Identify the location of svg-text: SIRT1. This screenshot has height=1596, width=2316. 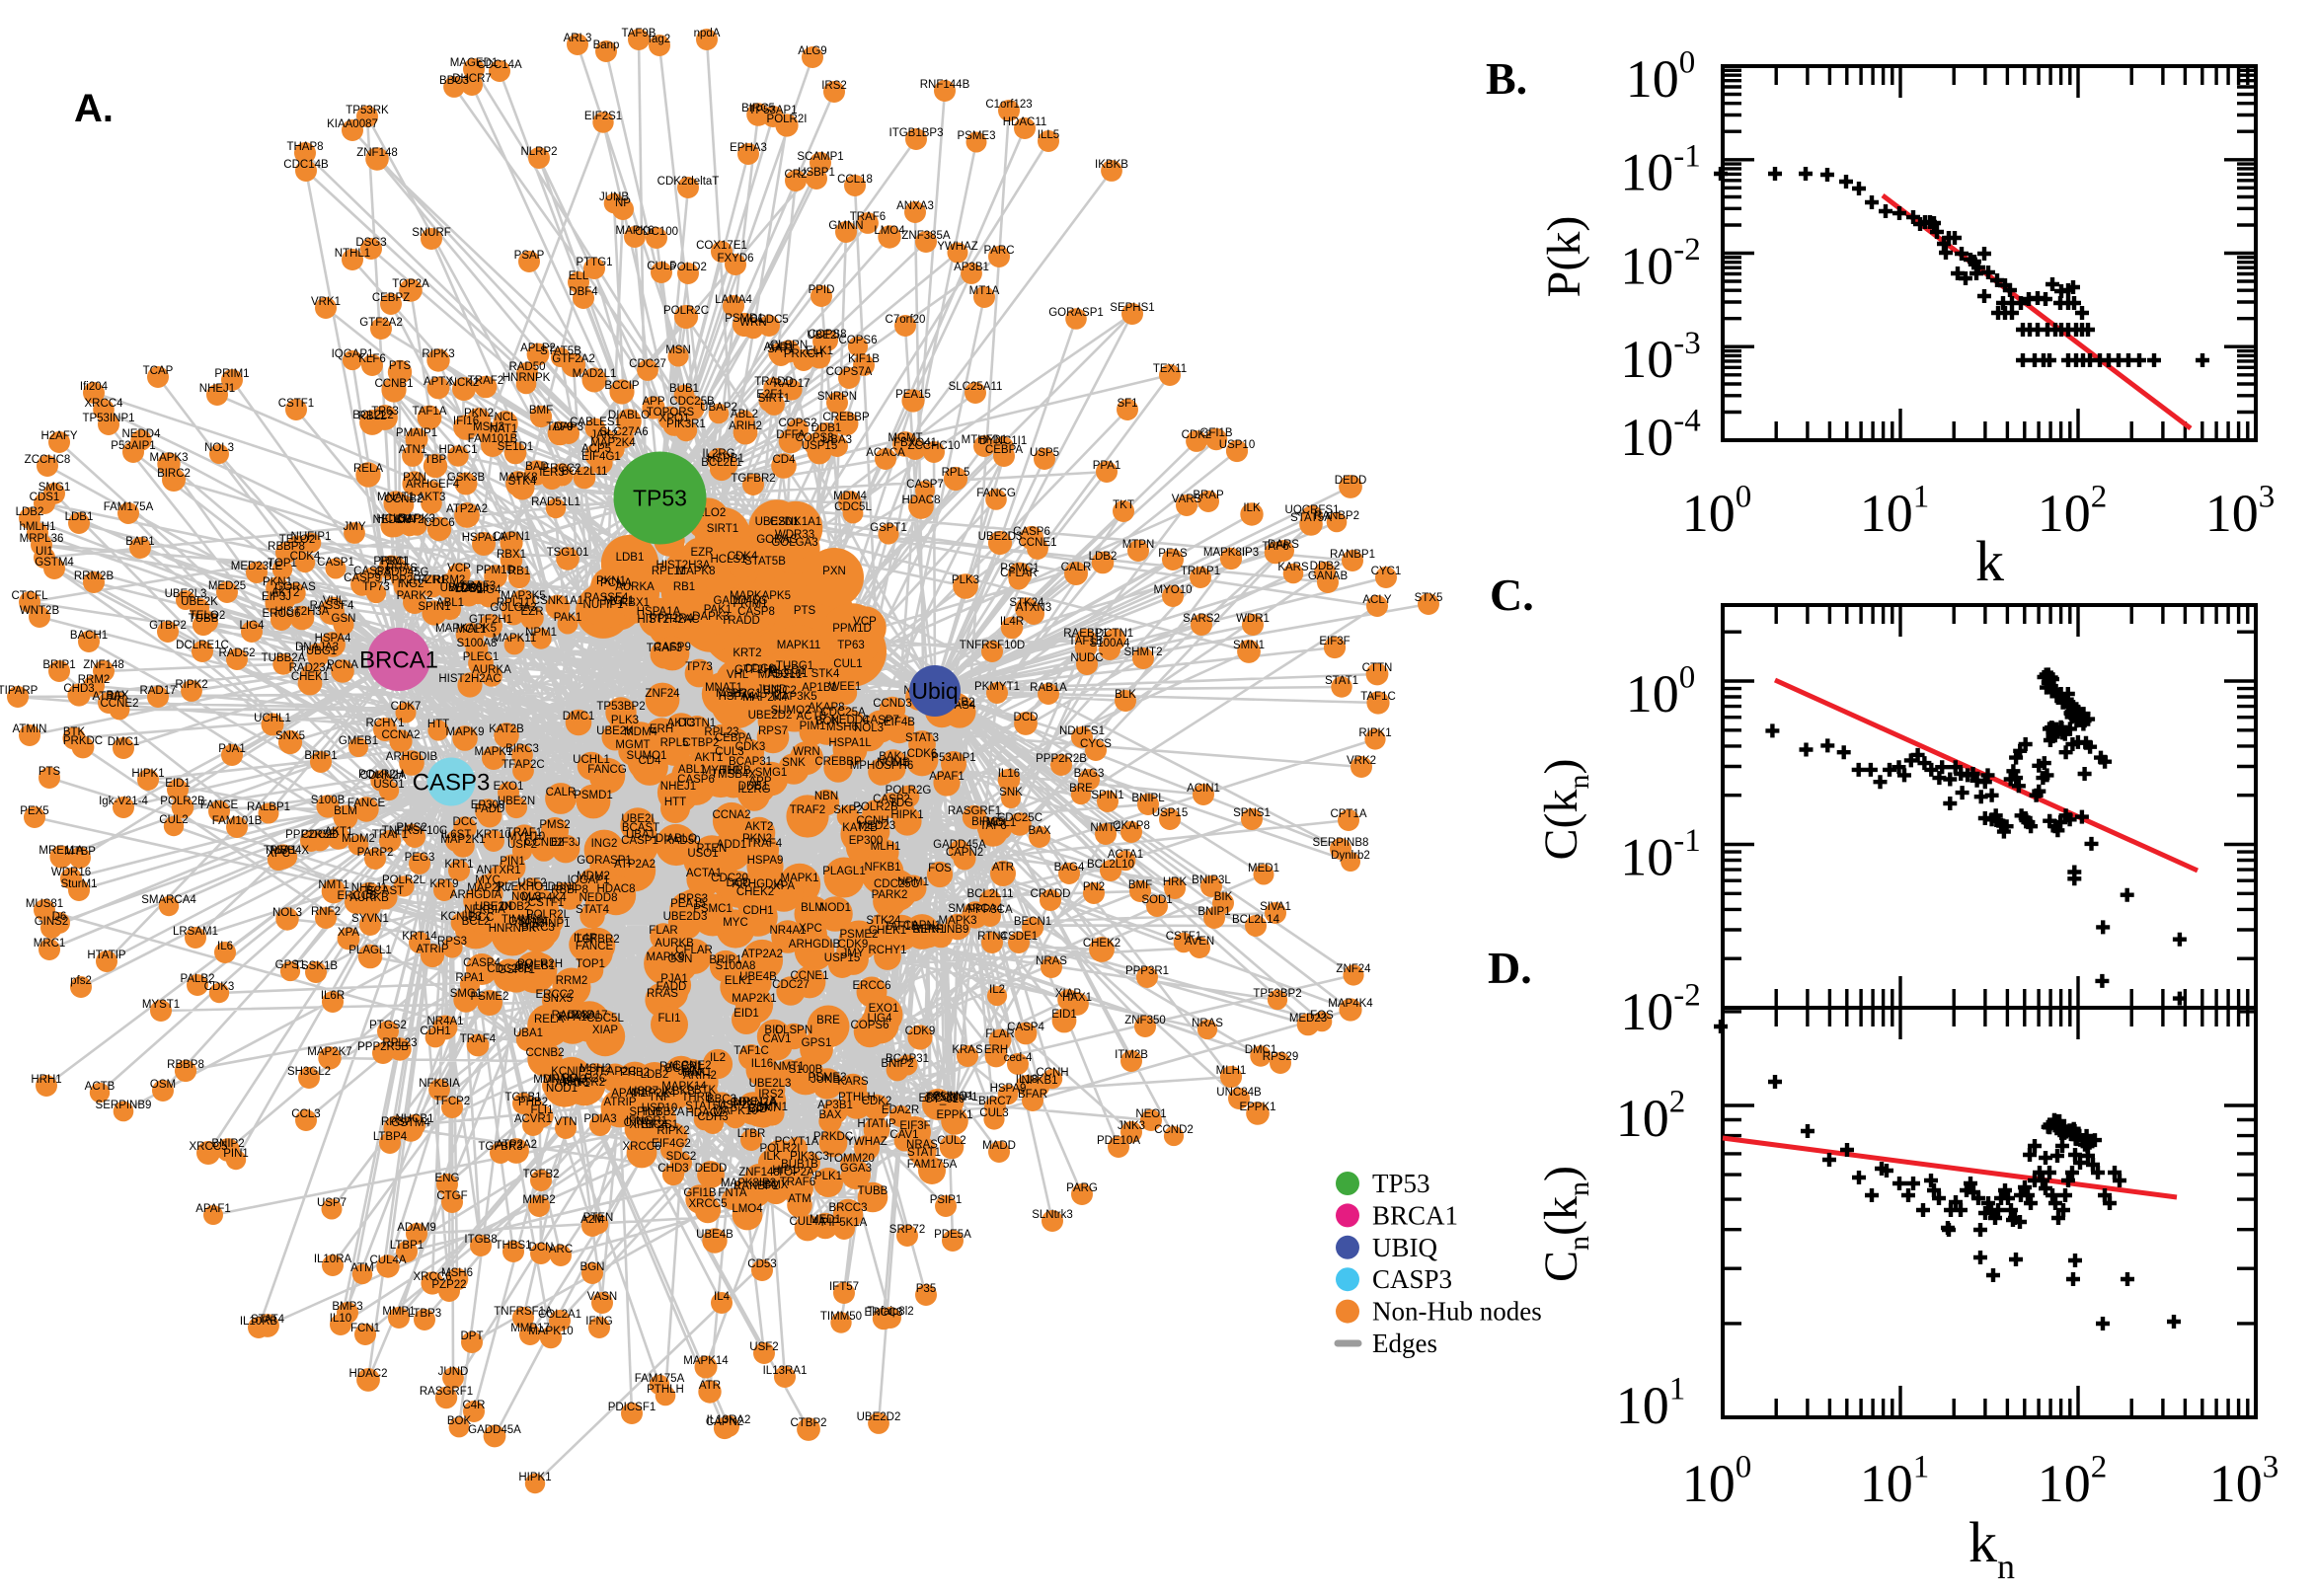
(722, 529).